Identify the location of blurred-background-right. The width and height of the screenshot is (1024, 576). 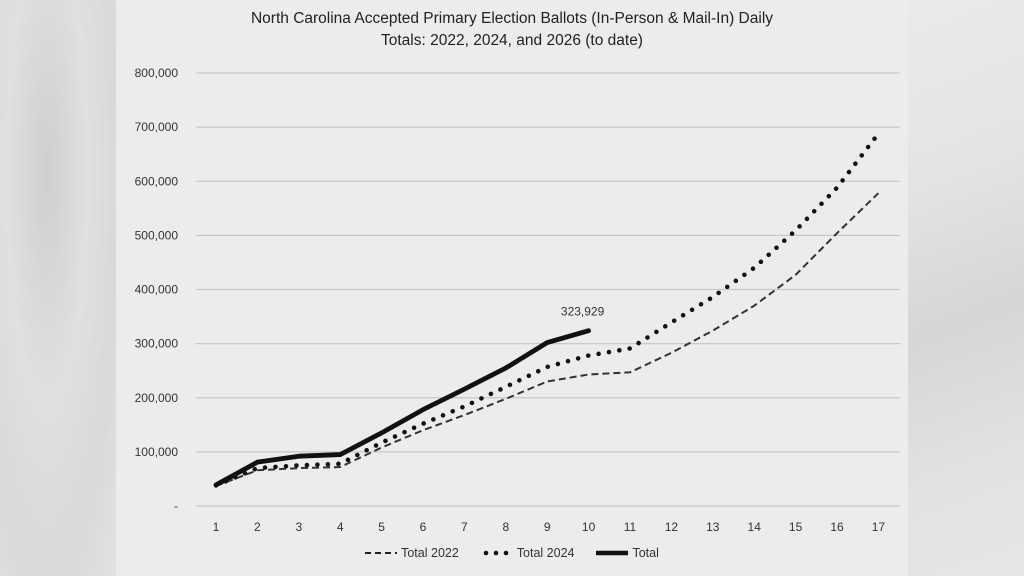
(966, 288).